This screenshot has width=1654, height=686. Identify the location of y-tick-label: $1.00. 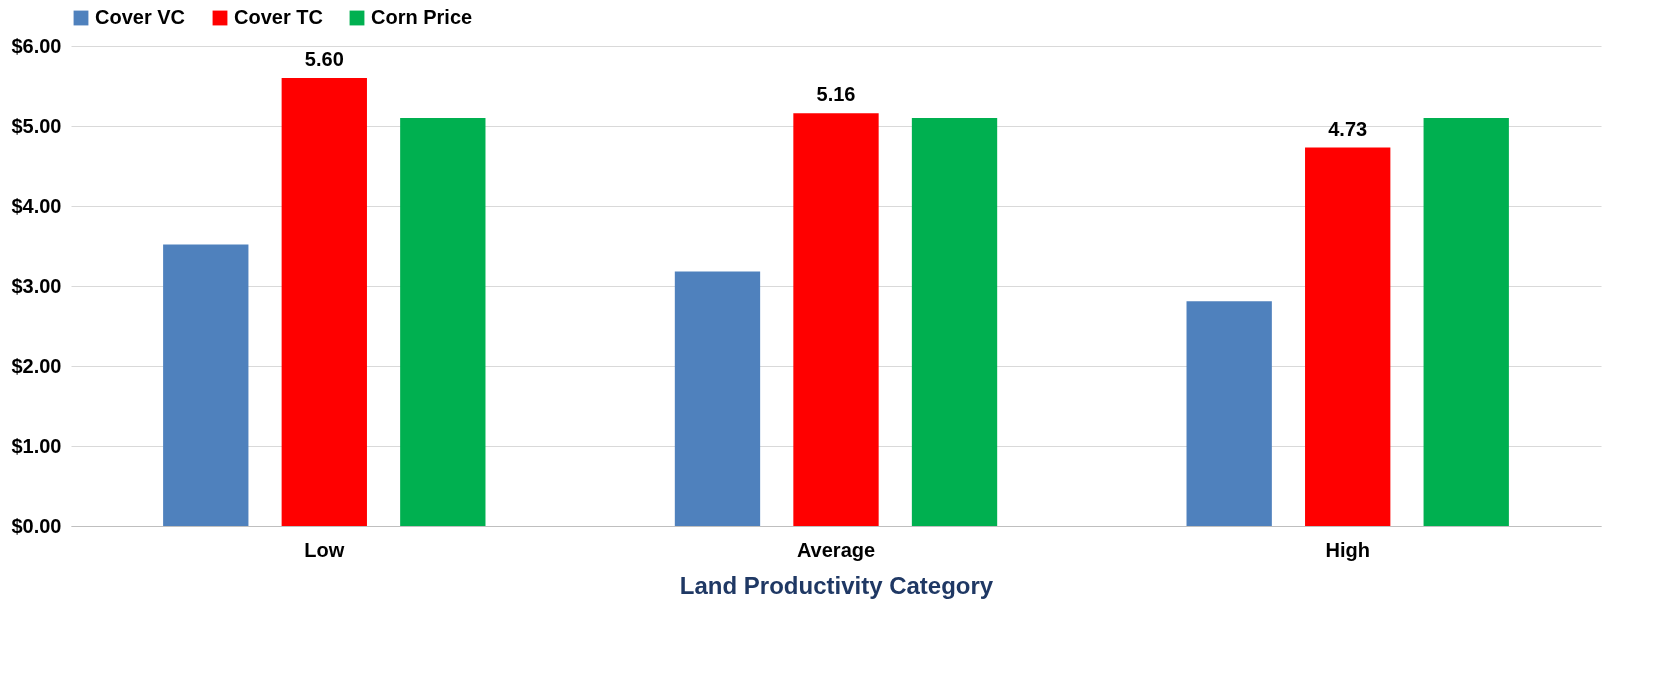
(36, 445).